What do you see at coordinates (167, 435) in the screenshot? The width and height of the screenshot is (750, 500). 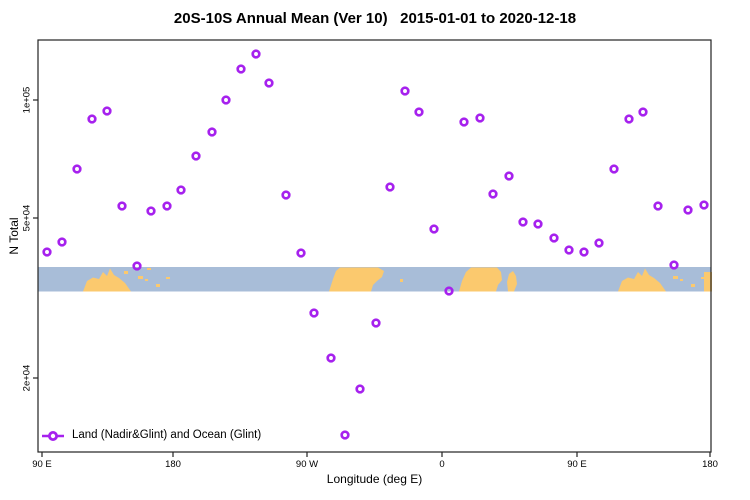 I see `legend-label: Land (Nadir&Glint) and Ocean (Glint)` at bounding box center [167, 435].